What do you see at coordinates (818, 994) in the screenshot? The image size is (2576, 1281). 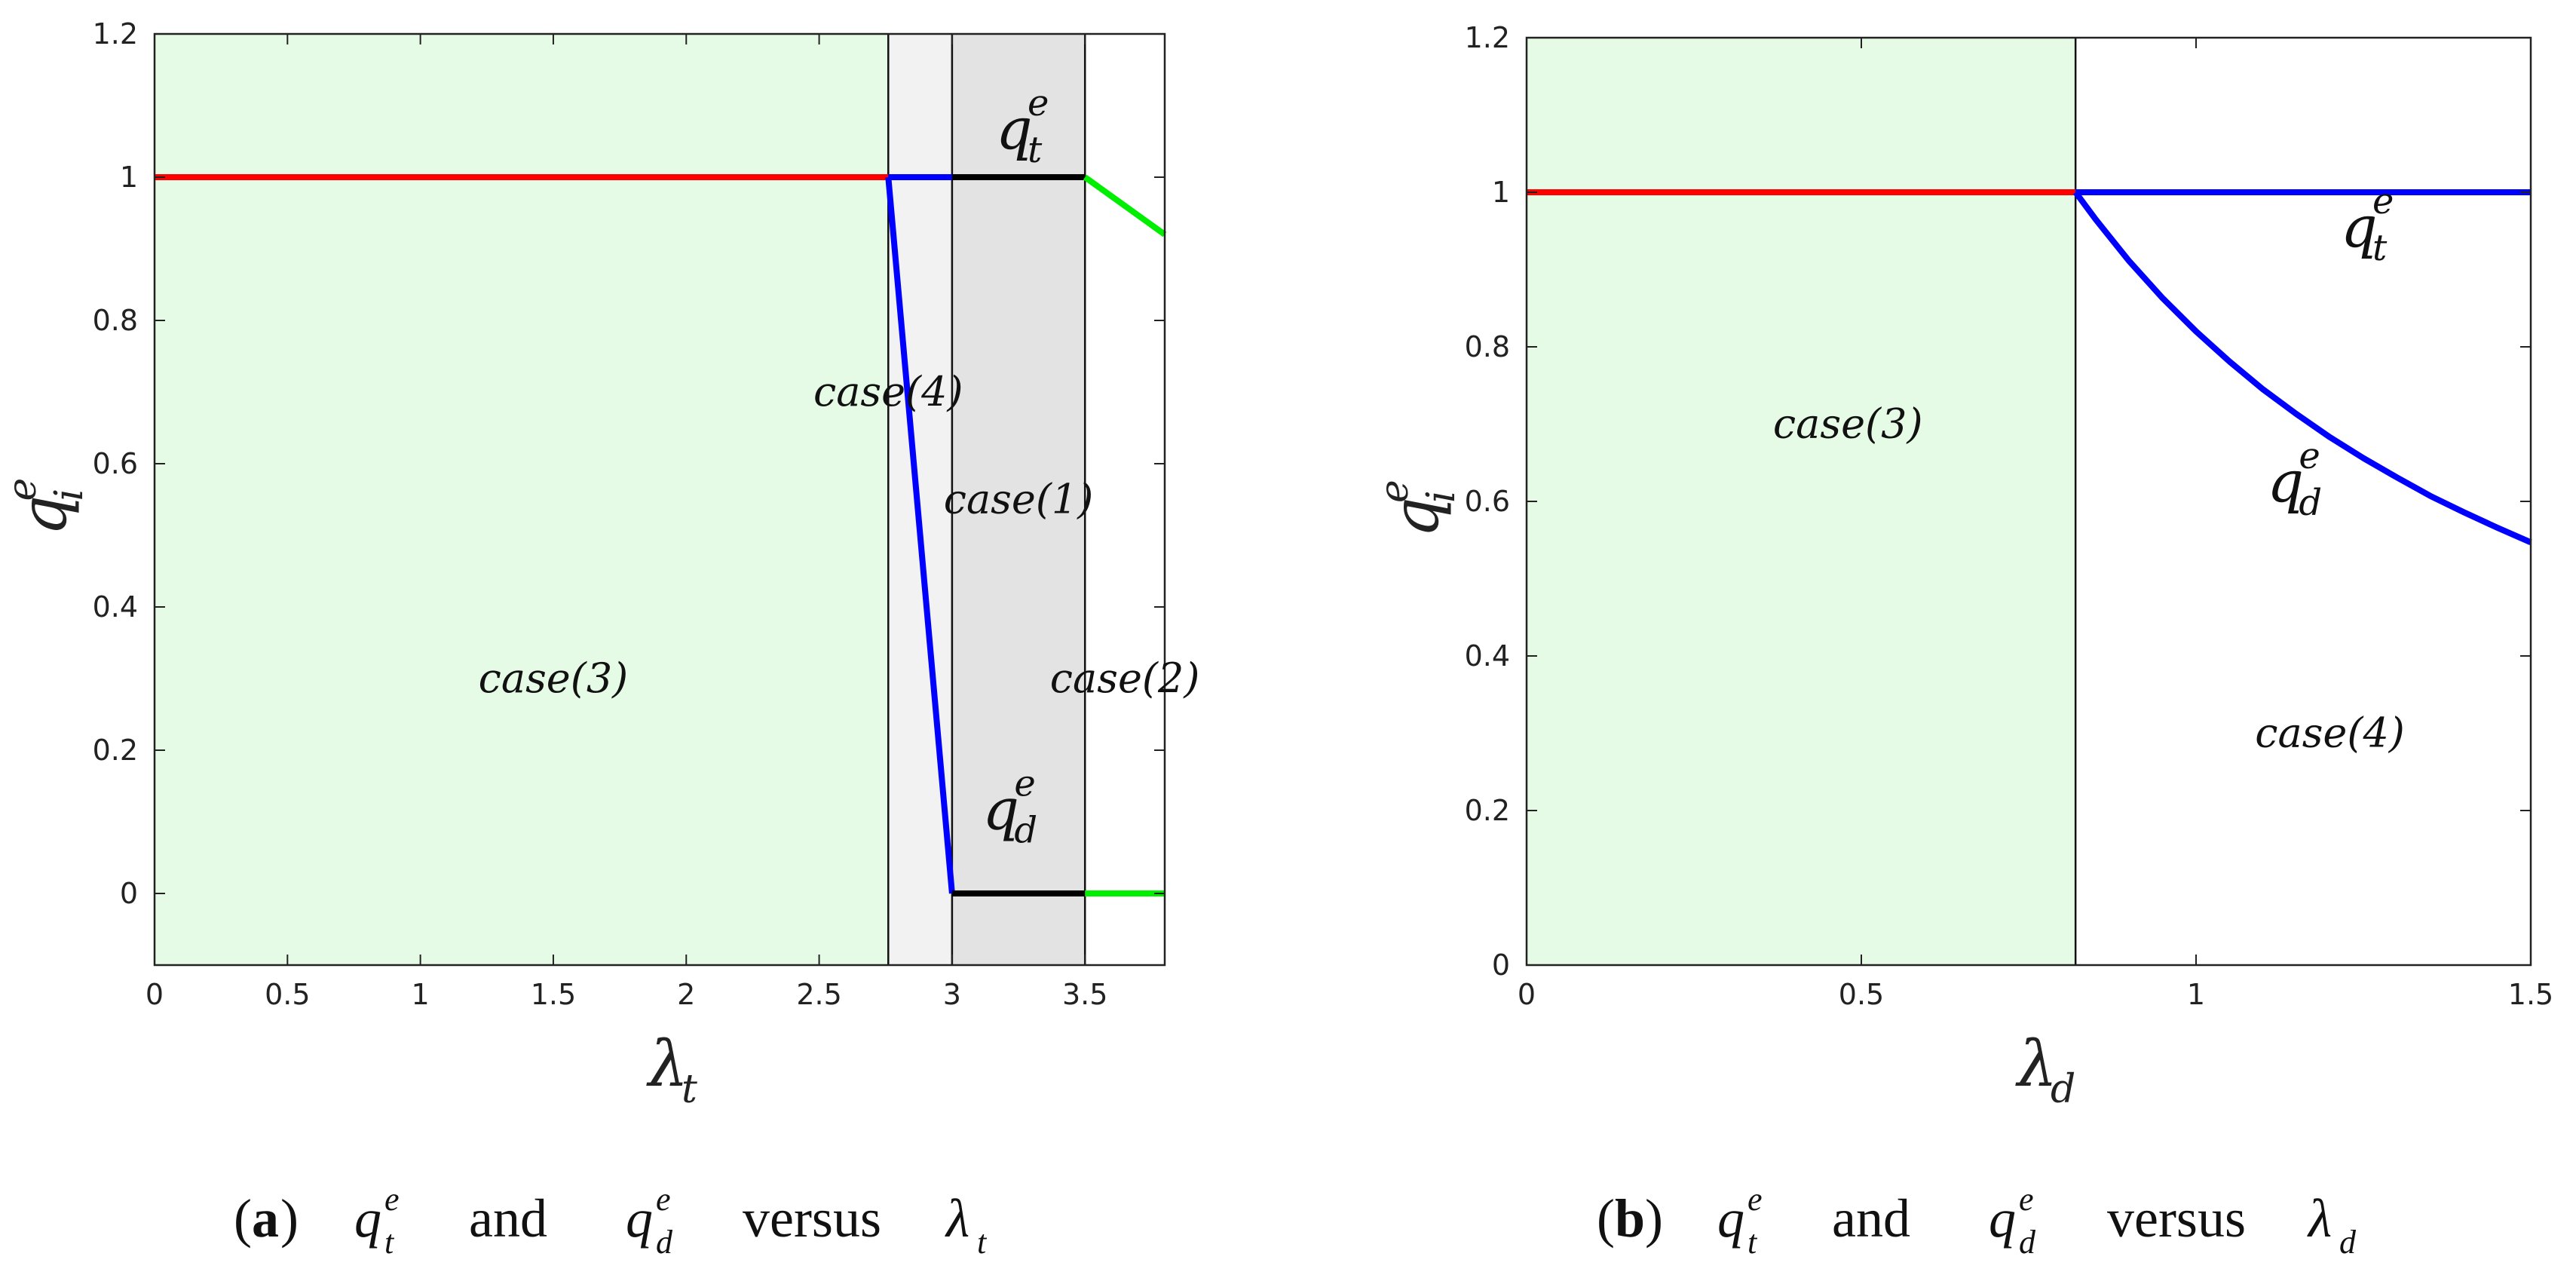 I see `chart-a-x-tick-label: 2.5` at bounding box center [818, 994].